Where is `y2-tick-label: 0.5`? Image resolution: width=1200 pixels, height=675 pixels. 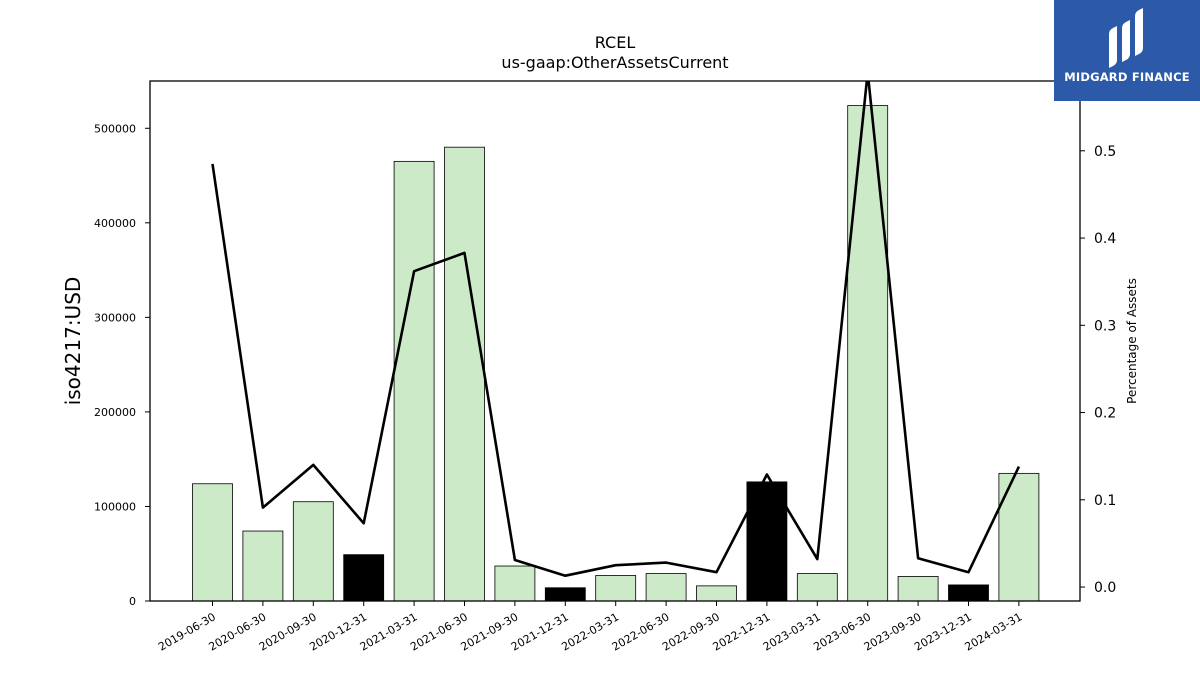 y2-tick-label: 0.5 is located at coordinates (1105, 152).